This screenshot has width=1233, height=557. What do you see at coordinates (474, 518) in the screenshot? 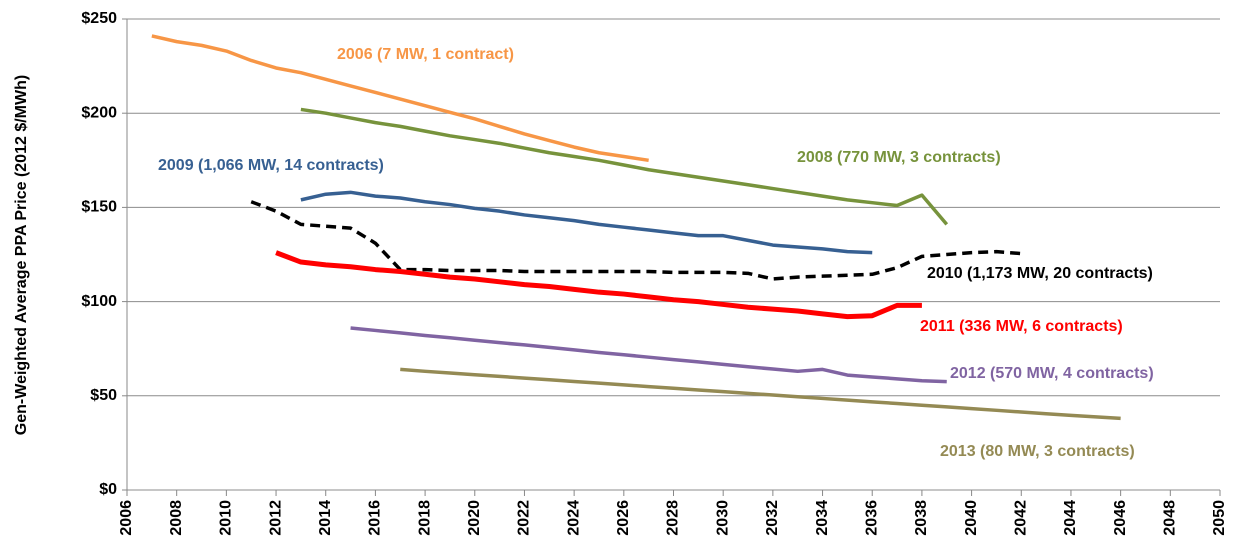
I see `x-tick-label: 2020` at bounding box center [474, 518].